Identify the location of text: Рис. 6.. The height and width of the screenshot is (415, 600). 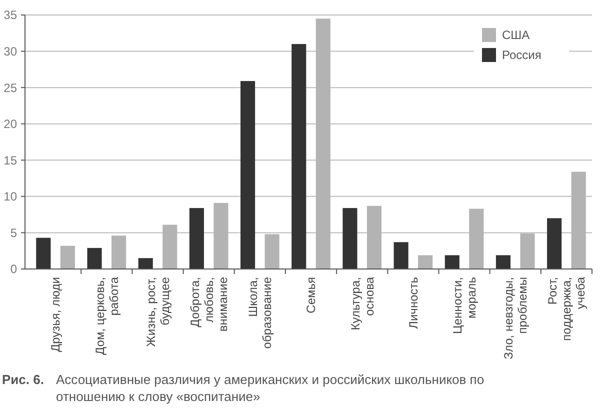
(23, 379).